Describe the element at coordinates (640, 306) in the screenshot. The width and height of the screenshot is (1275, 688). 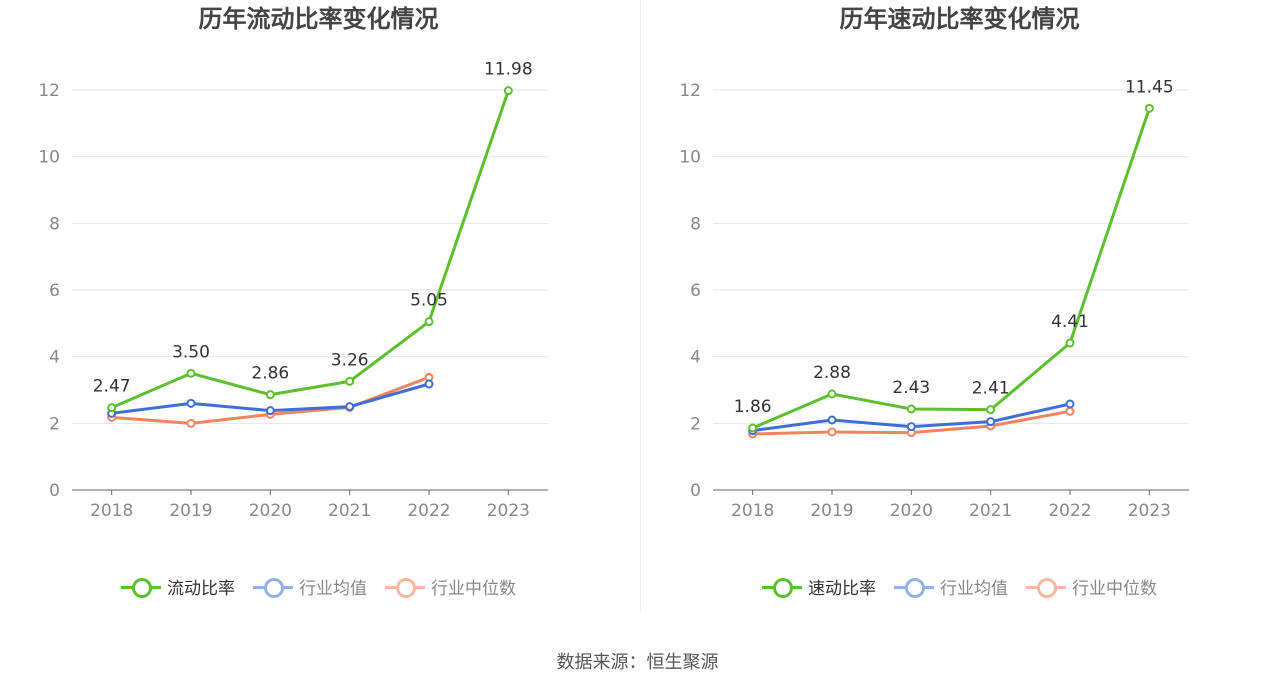
I see `panel-divider` at that location.